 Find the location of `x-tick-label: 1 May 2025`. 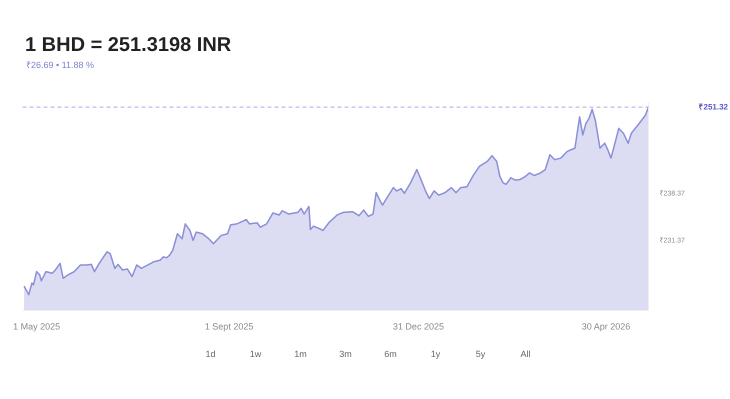

x-tick-label: 1 May 2025 is located at coordinates (36, 327).